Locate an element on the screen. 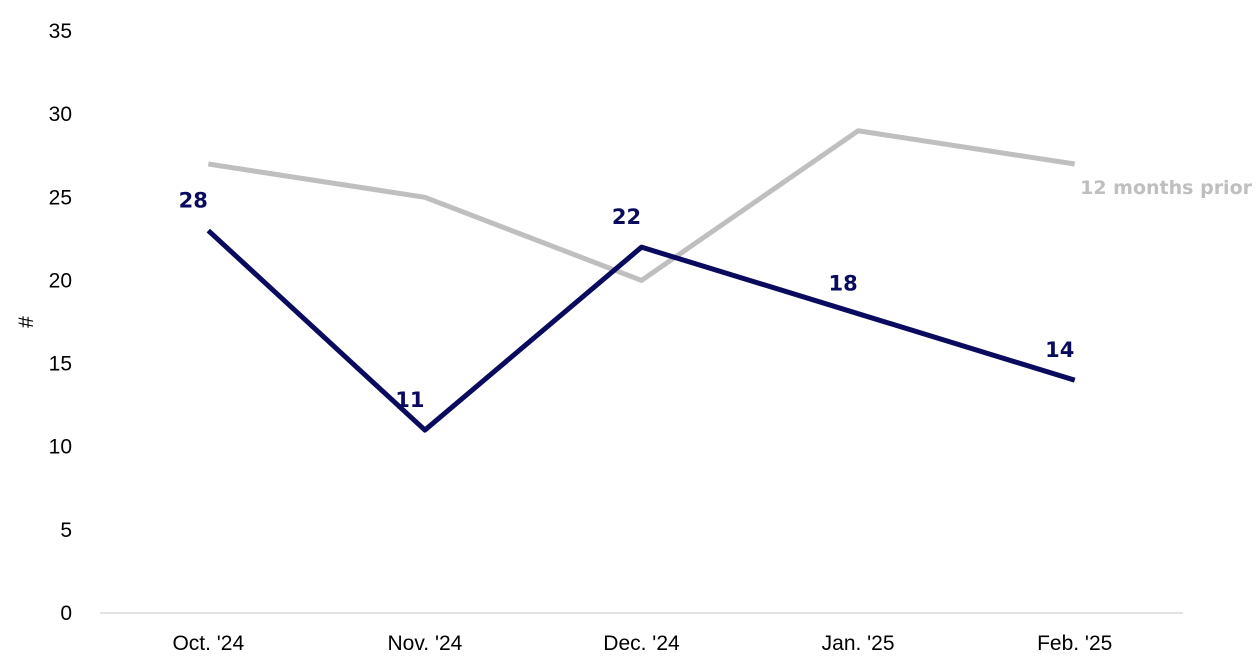  series-label: 12 months prior is located at coordinates (1166, 188).